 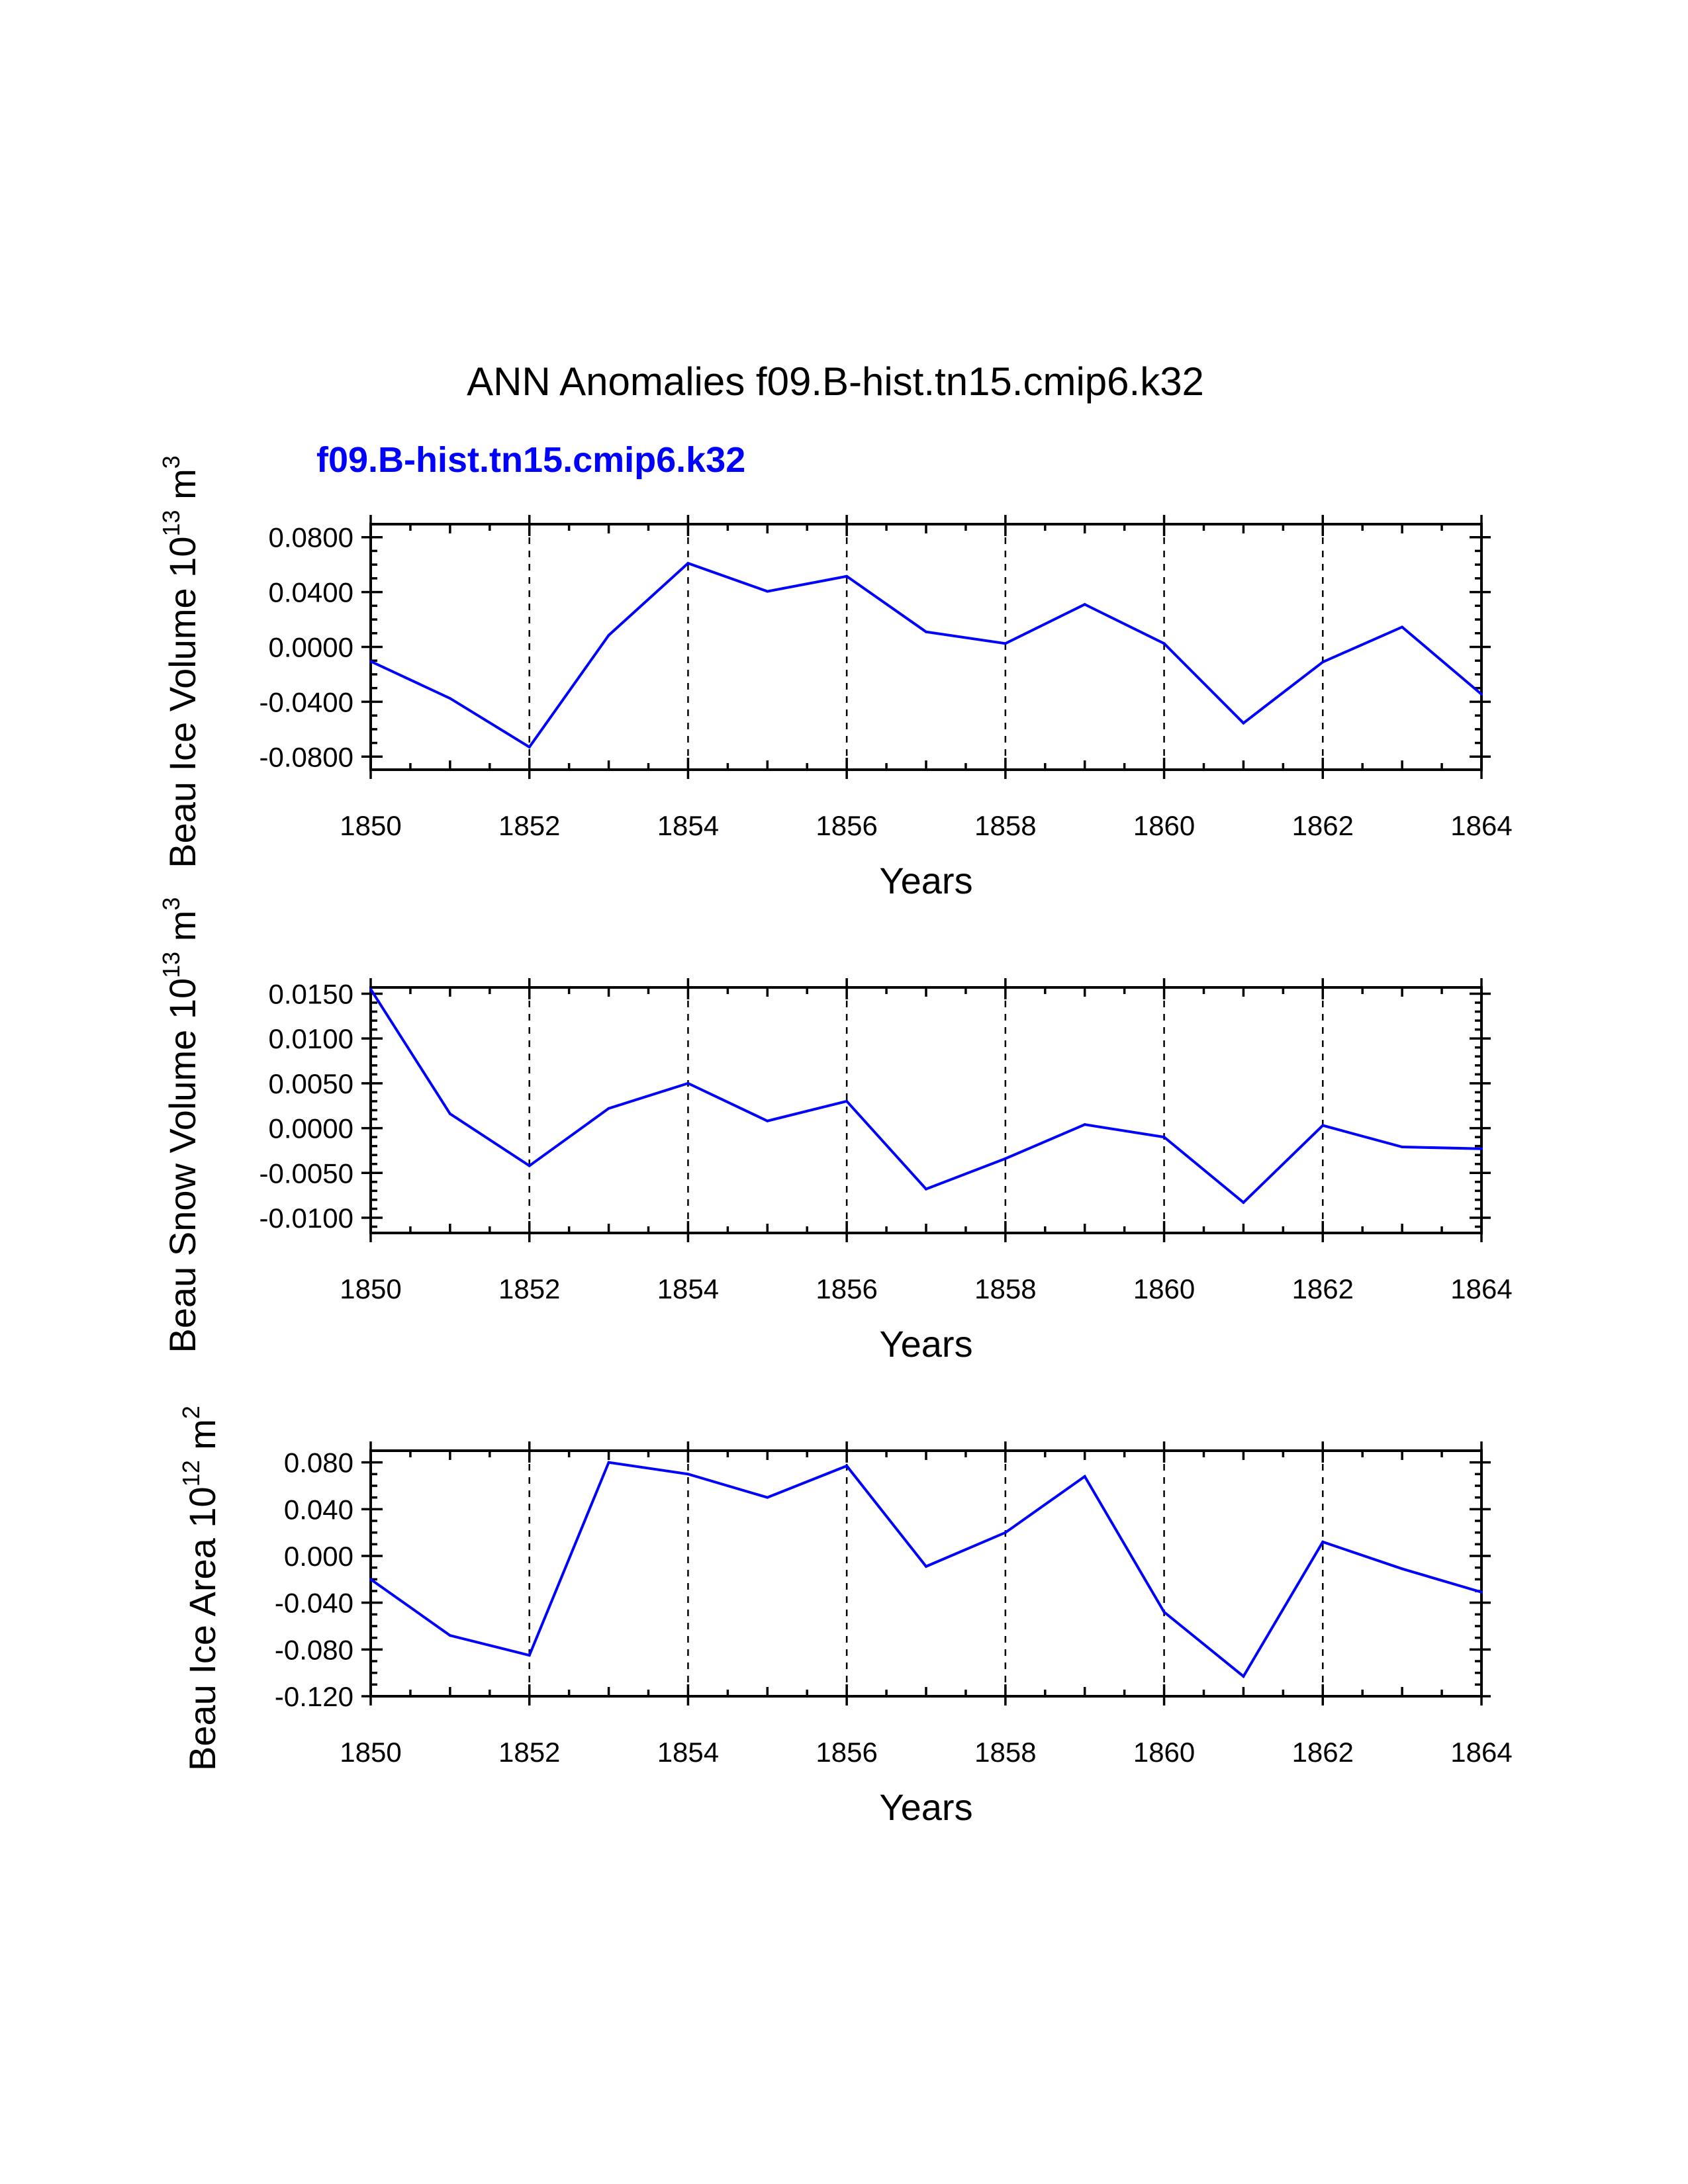 I want to click on figure-title: ANN Anomalies f09.B-hist.tn15.cmip6.k32, so click(x=835, y=381).